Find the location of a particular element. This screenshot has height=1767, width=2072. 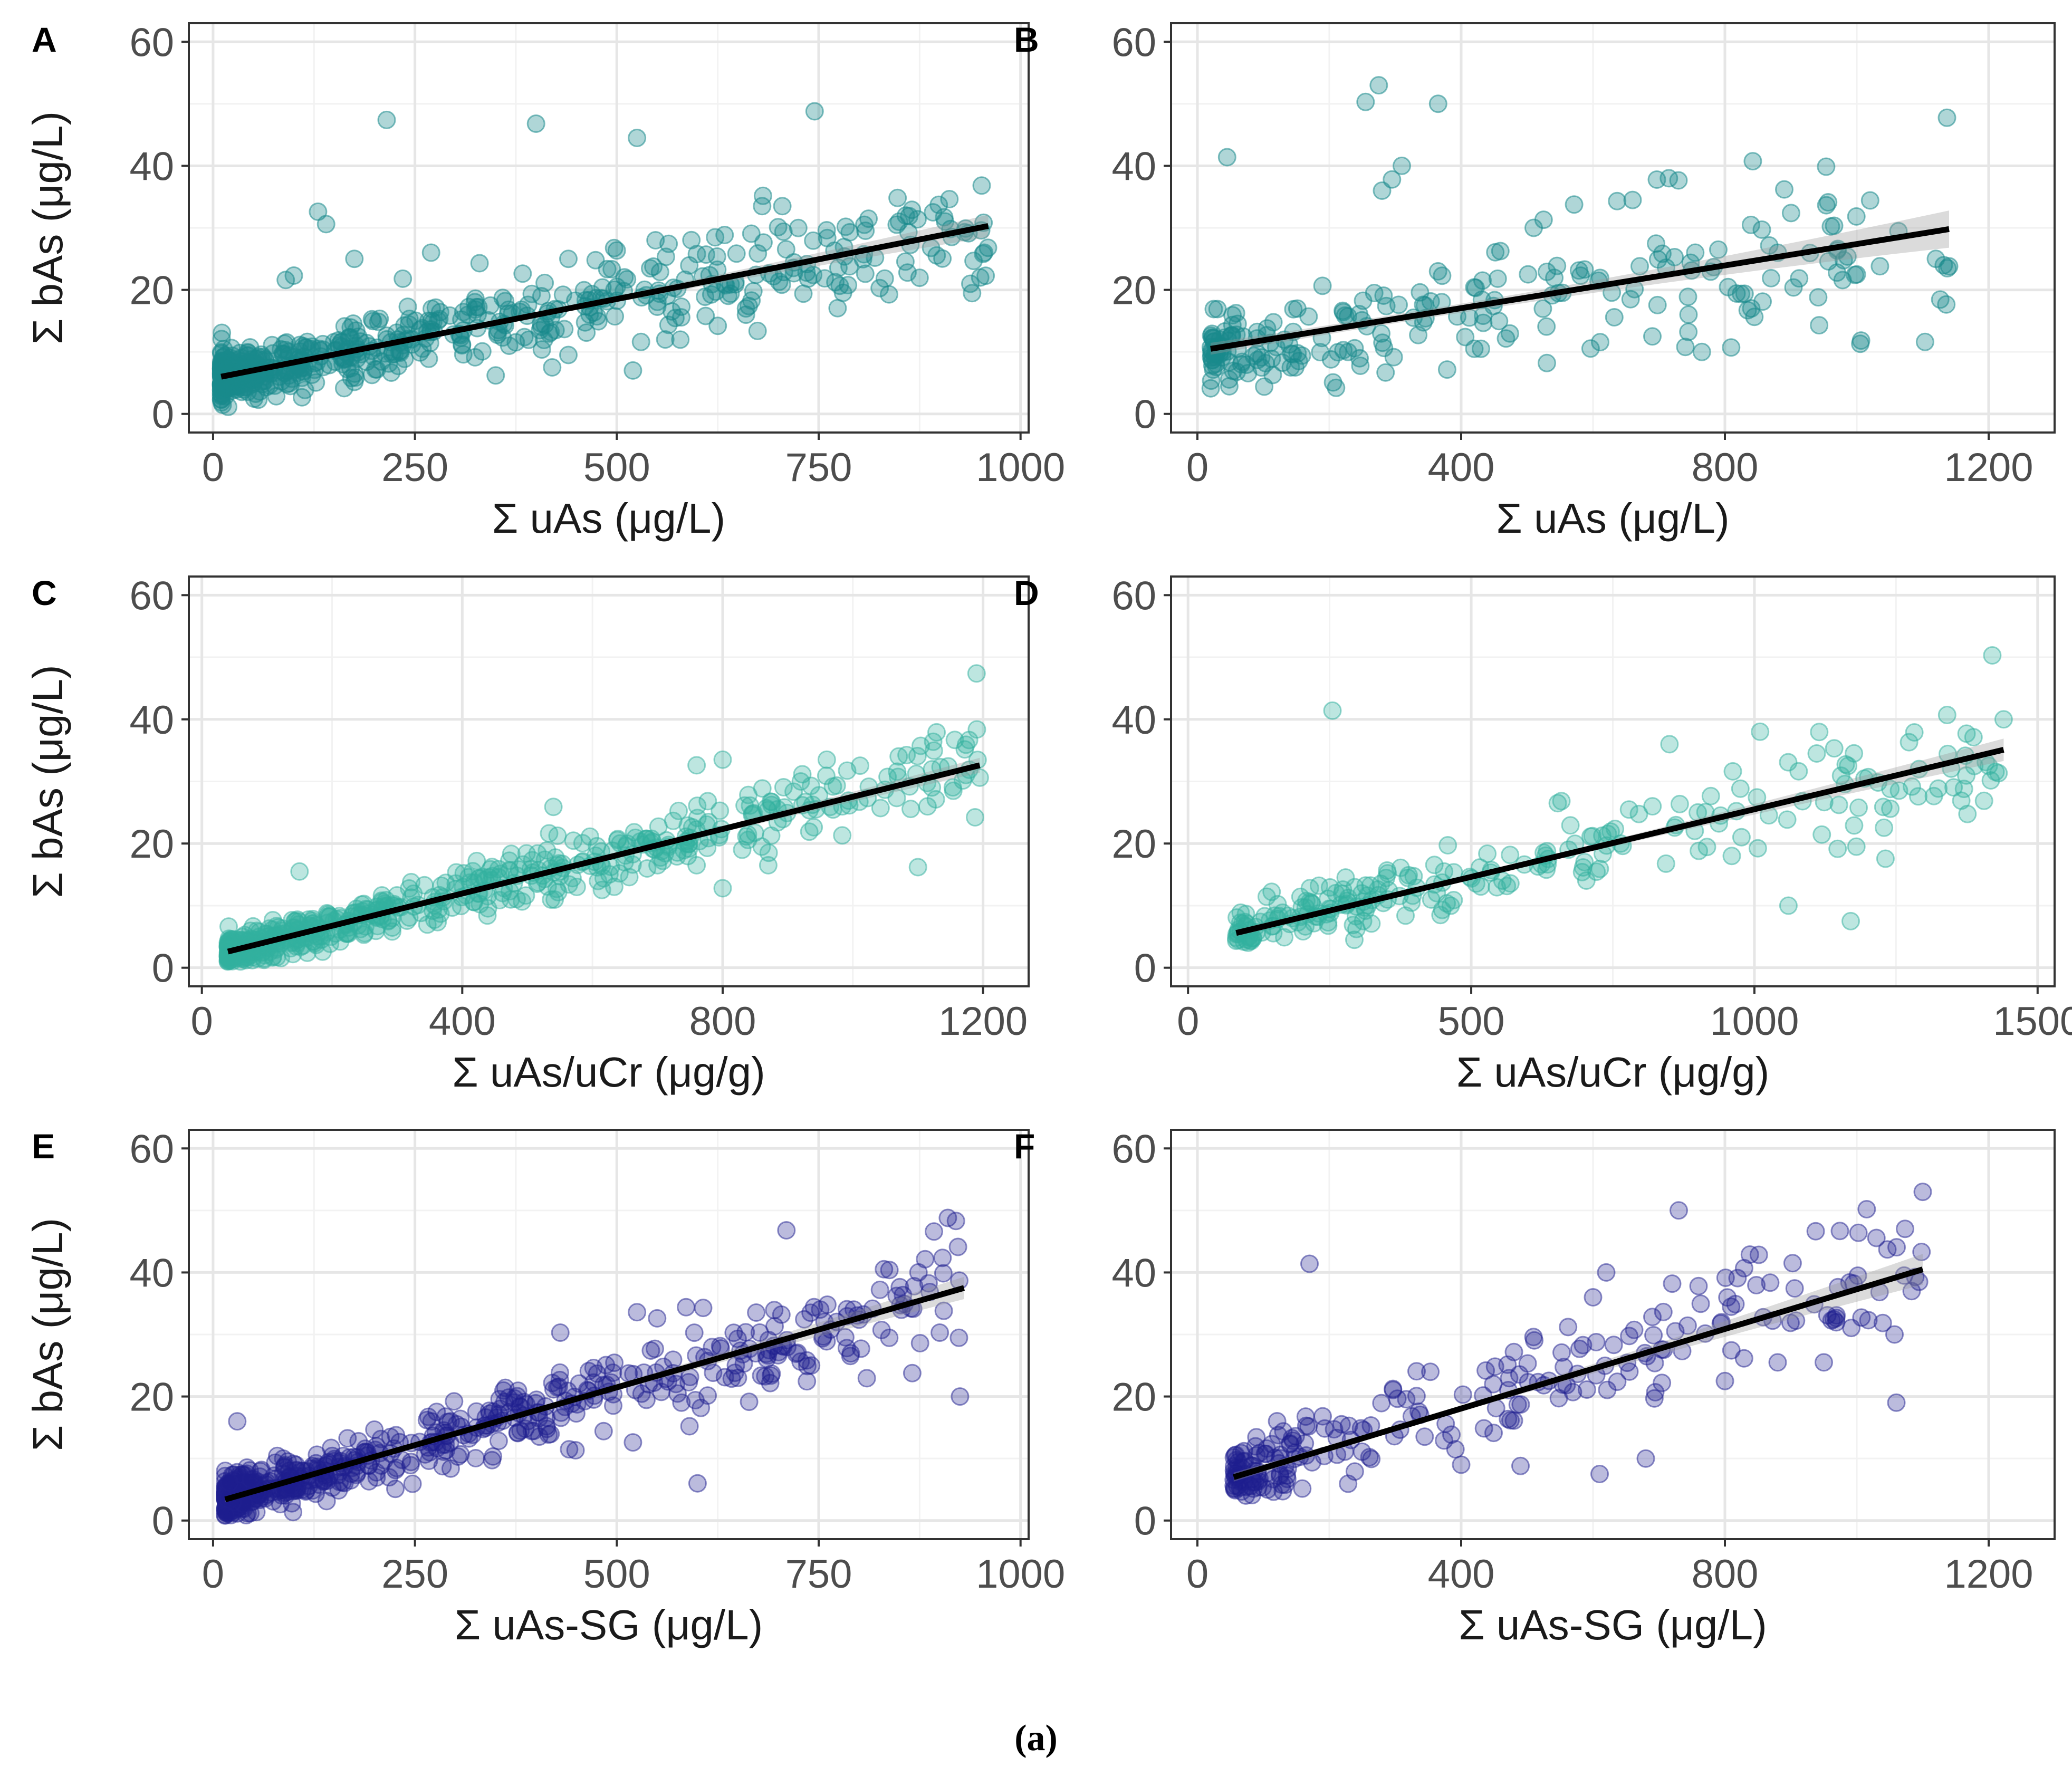

x-tick-label: 800 is located at coordinates (1726, 1575).